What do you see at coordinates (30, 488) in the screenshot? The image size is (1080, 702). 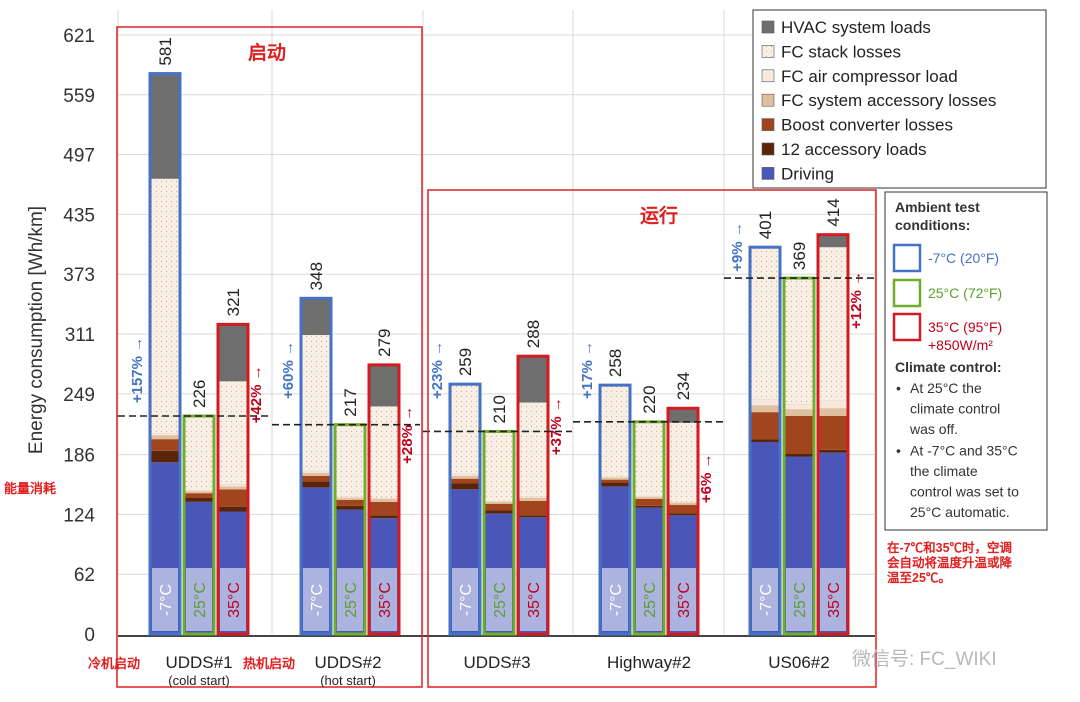 I see `energy-consumption-label: 能量消耗` at bounding box center [30, 488].